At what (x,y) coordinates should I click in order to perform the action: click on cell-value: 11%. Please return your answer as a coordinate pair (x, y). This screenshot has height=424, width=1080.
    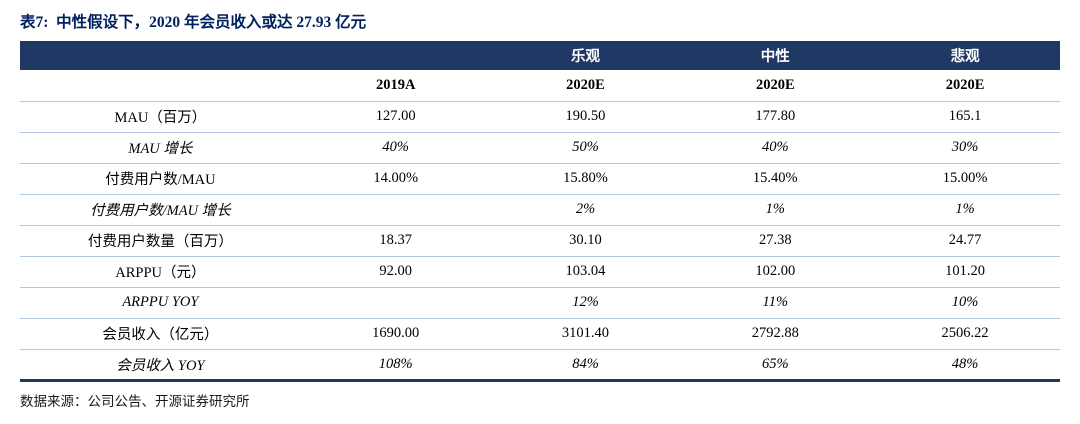
    Looking at the image, I should click on (775, 303).